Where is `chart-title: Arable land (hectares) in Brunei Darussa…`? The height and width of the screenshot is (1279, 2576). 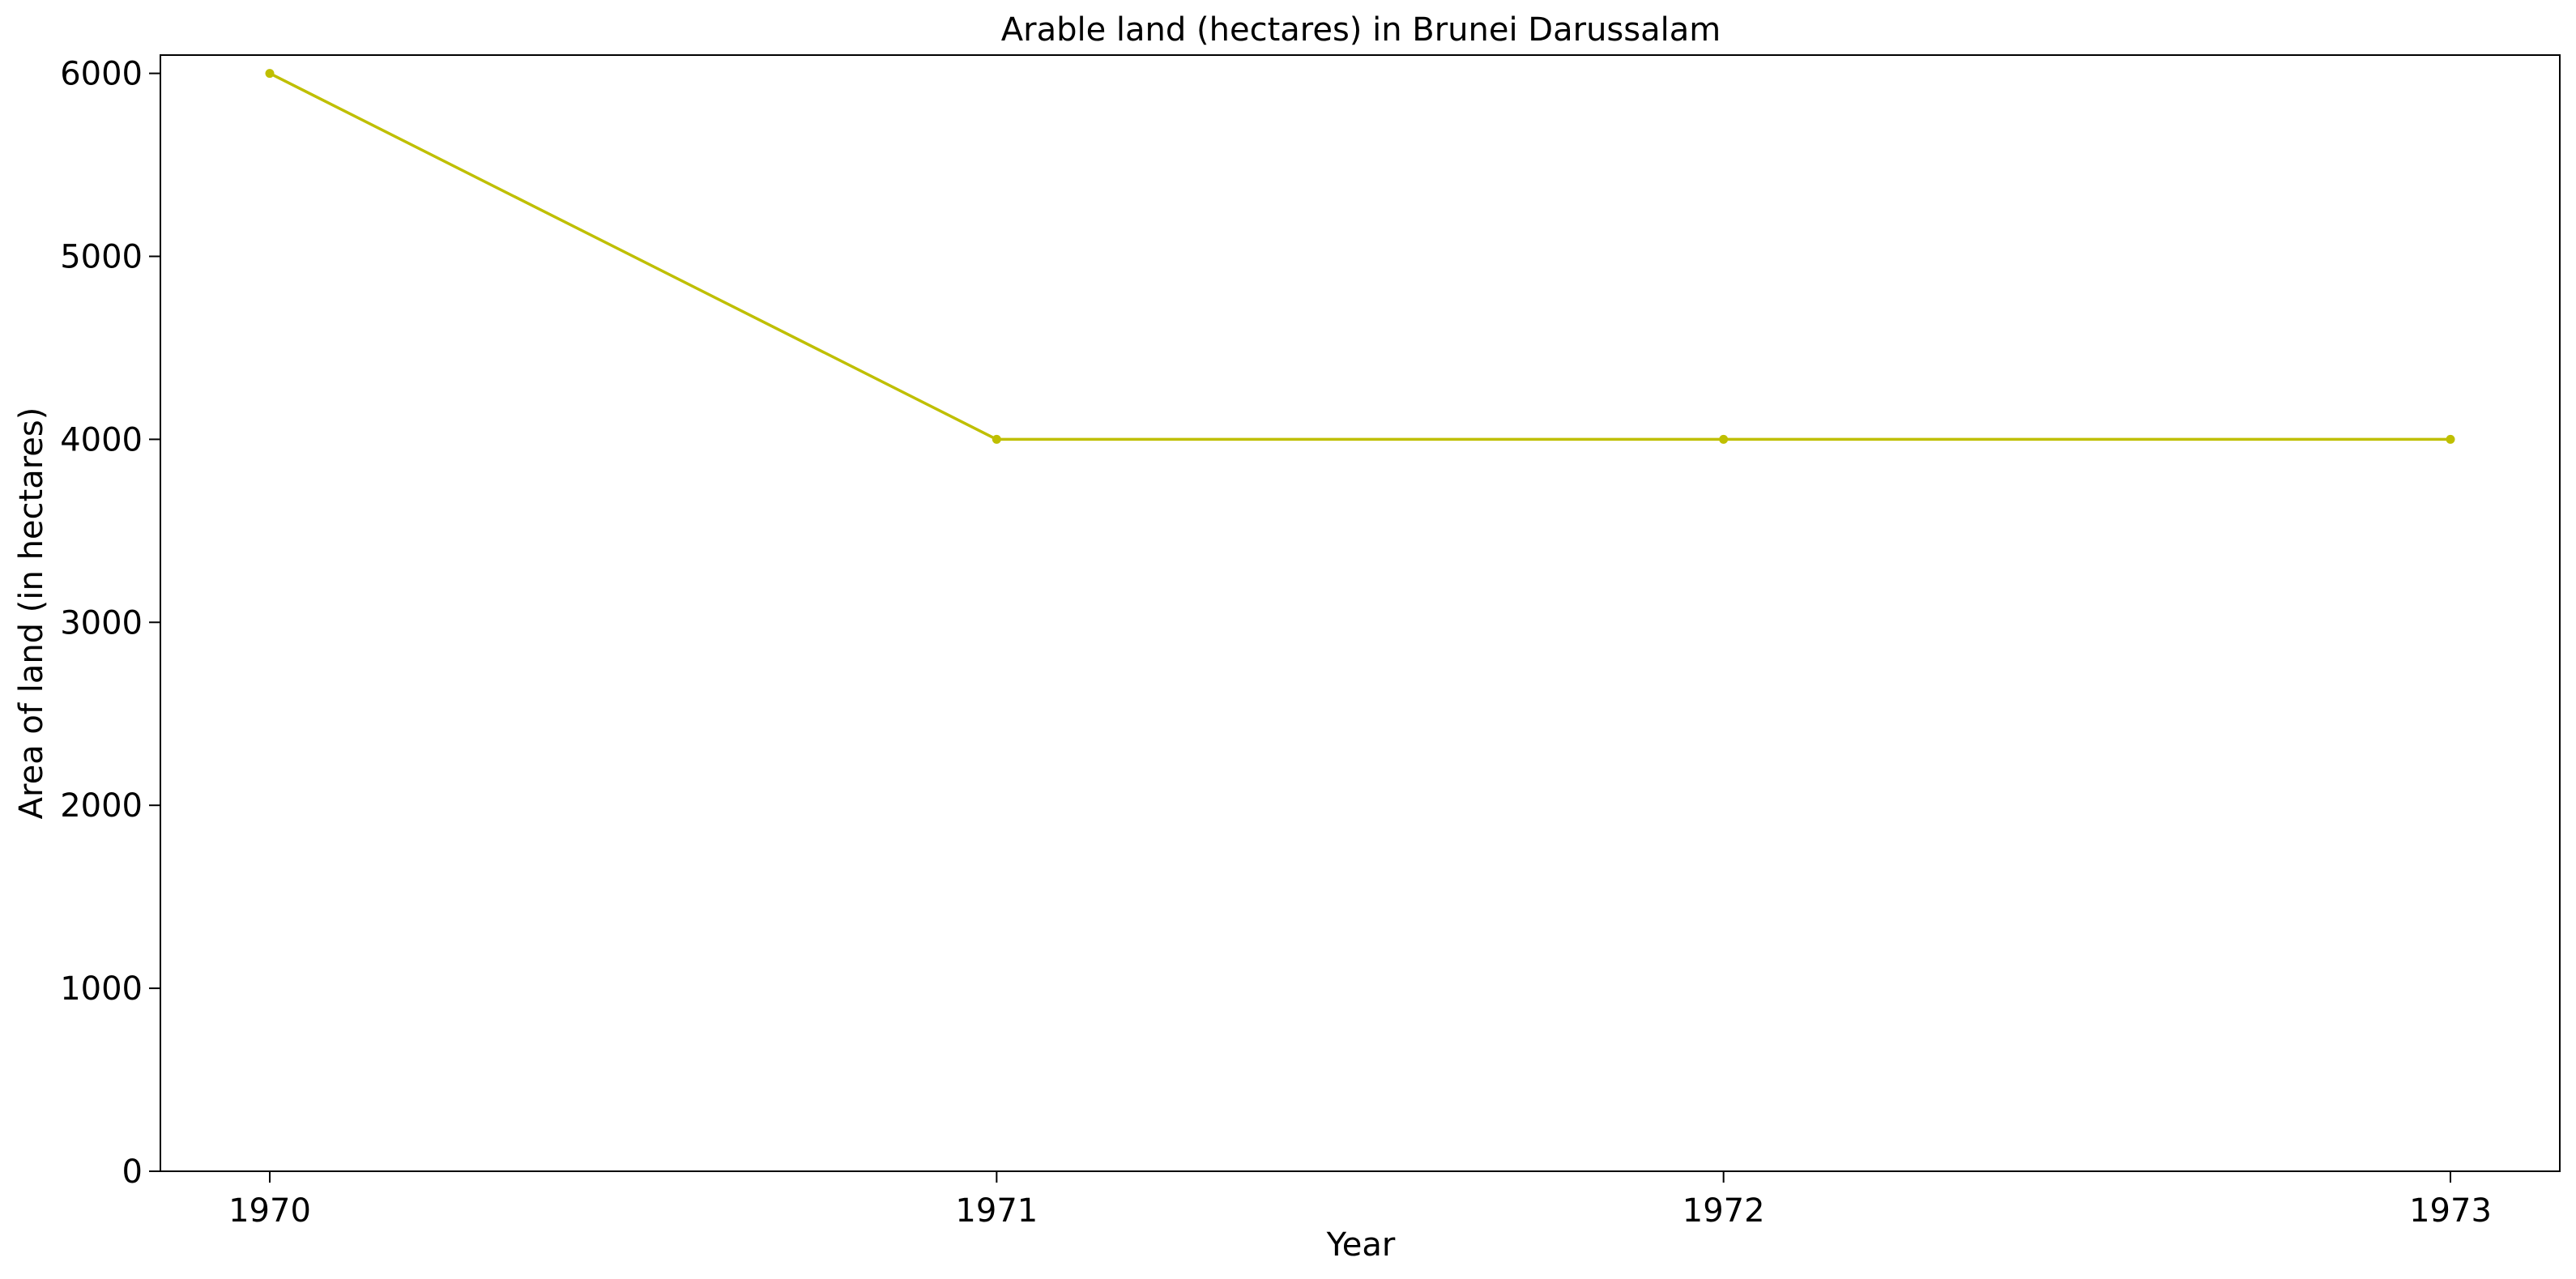 chart-title: Arable land (hectares) in Brunei Darussa… is located at coordinates (1361, 30).